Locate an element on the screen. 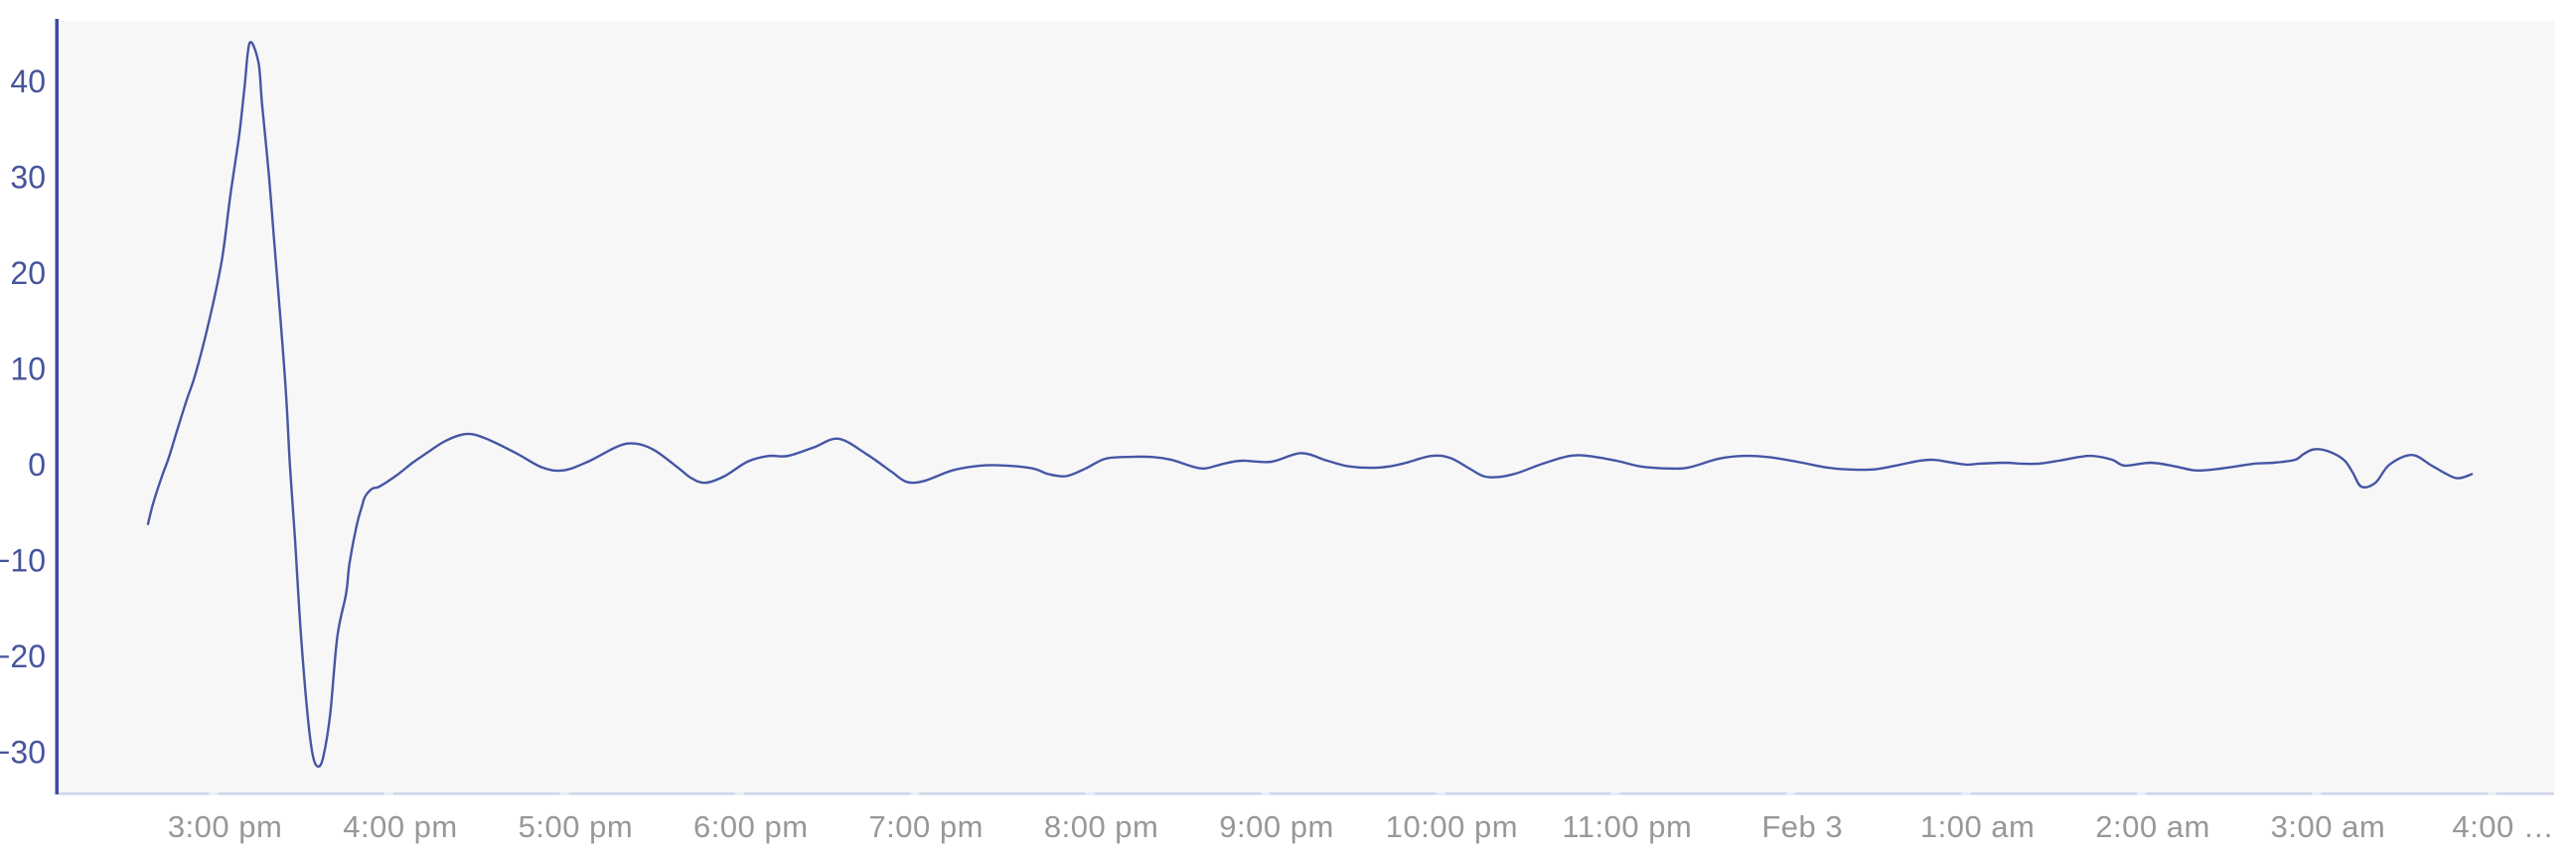 Image resolution: width=2576 pixels, height=852 pixels. x-tick-label: 4:00 pm is located at coordinates (400, 826).